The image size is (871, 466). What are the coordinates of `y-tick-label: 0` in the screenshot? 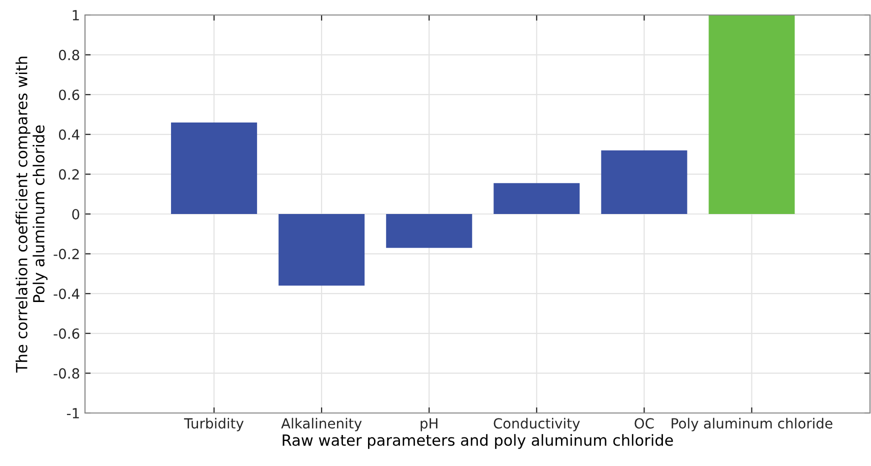 It's located at (76, 214).